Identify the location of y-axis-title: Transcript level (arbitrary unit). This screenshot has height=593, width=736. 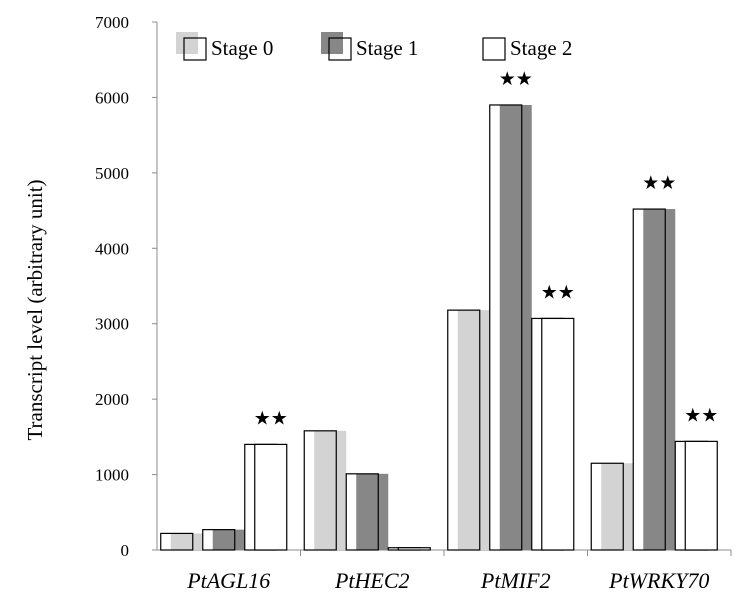
(35, 309).